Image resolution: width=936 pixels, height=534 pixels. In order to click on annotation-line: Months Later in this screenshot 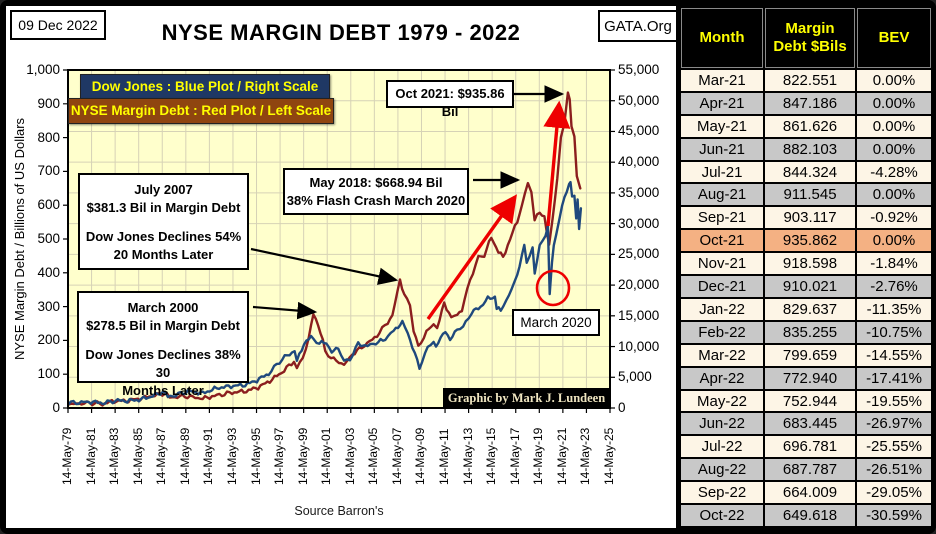, I will do `click(163, 390)`.